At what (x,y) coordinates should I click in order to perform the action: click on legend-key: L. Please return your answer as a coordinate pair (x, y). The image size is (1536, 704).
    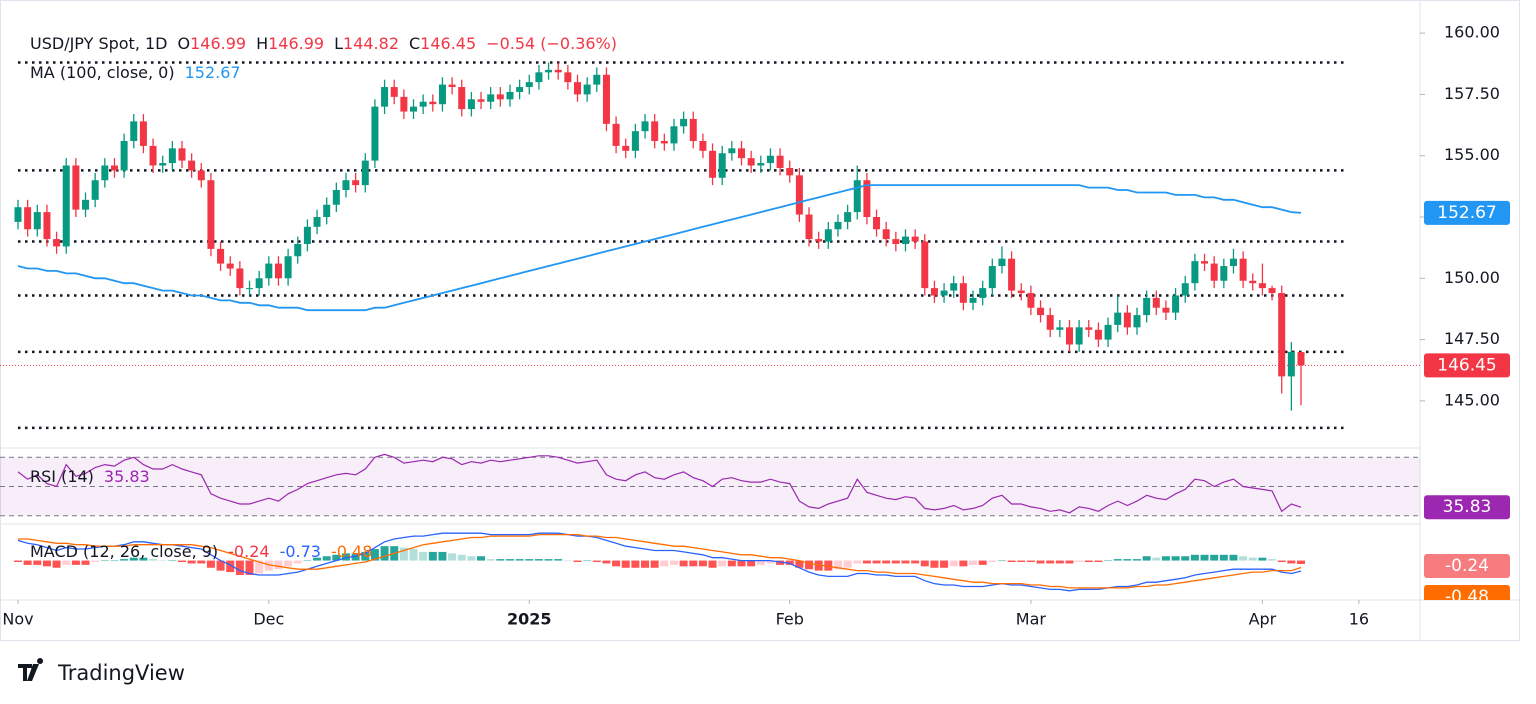
    Looking at the image, I should click on (338, 43).